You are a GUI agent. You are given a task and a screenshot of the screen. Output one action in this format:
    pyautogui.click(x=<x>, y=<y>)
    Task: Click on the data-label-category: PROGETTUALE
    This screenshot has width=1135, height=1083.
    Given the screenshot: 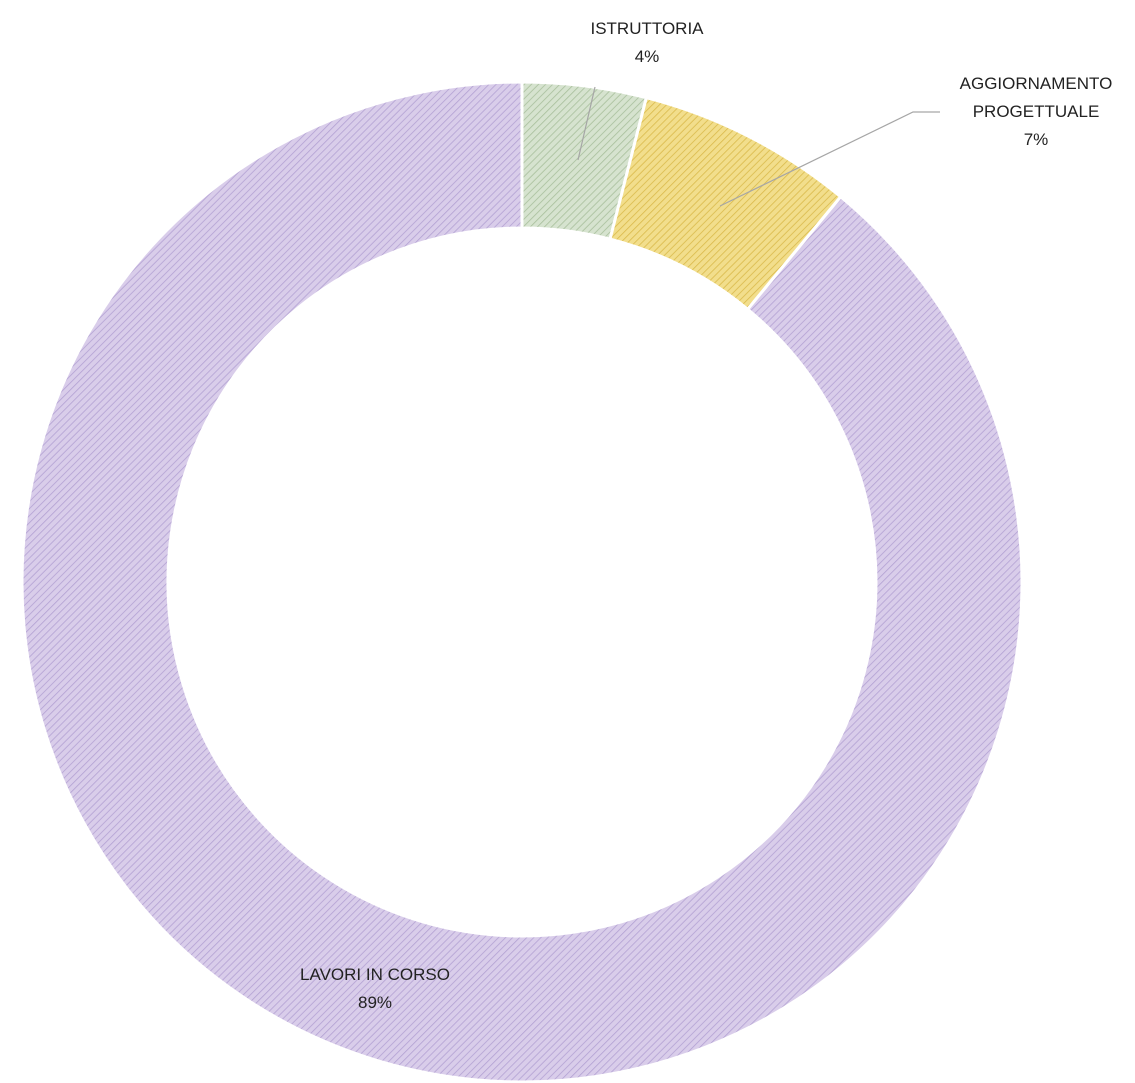 What is the action you would take?
    pyautogui.click(x=1036, y=111)
    